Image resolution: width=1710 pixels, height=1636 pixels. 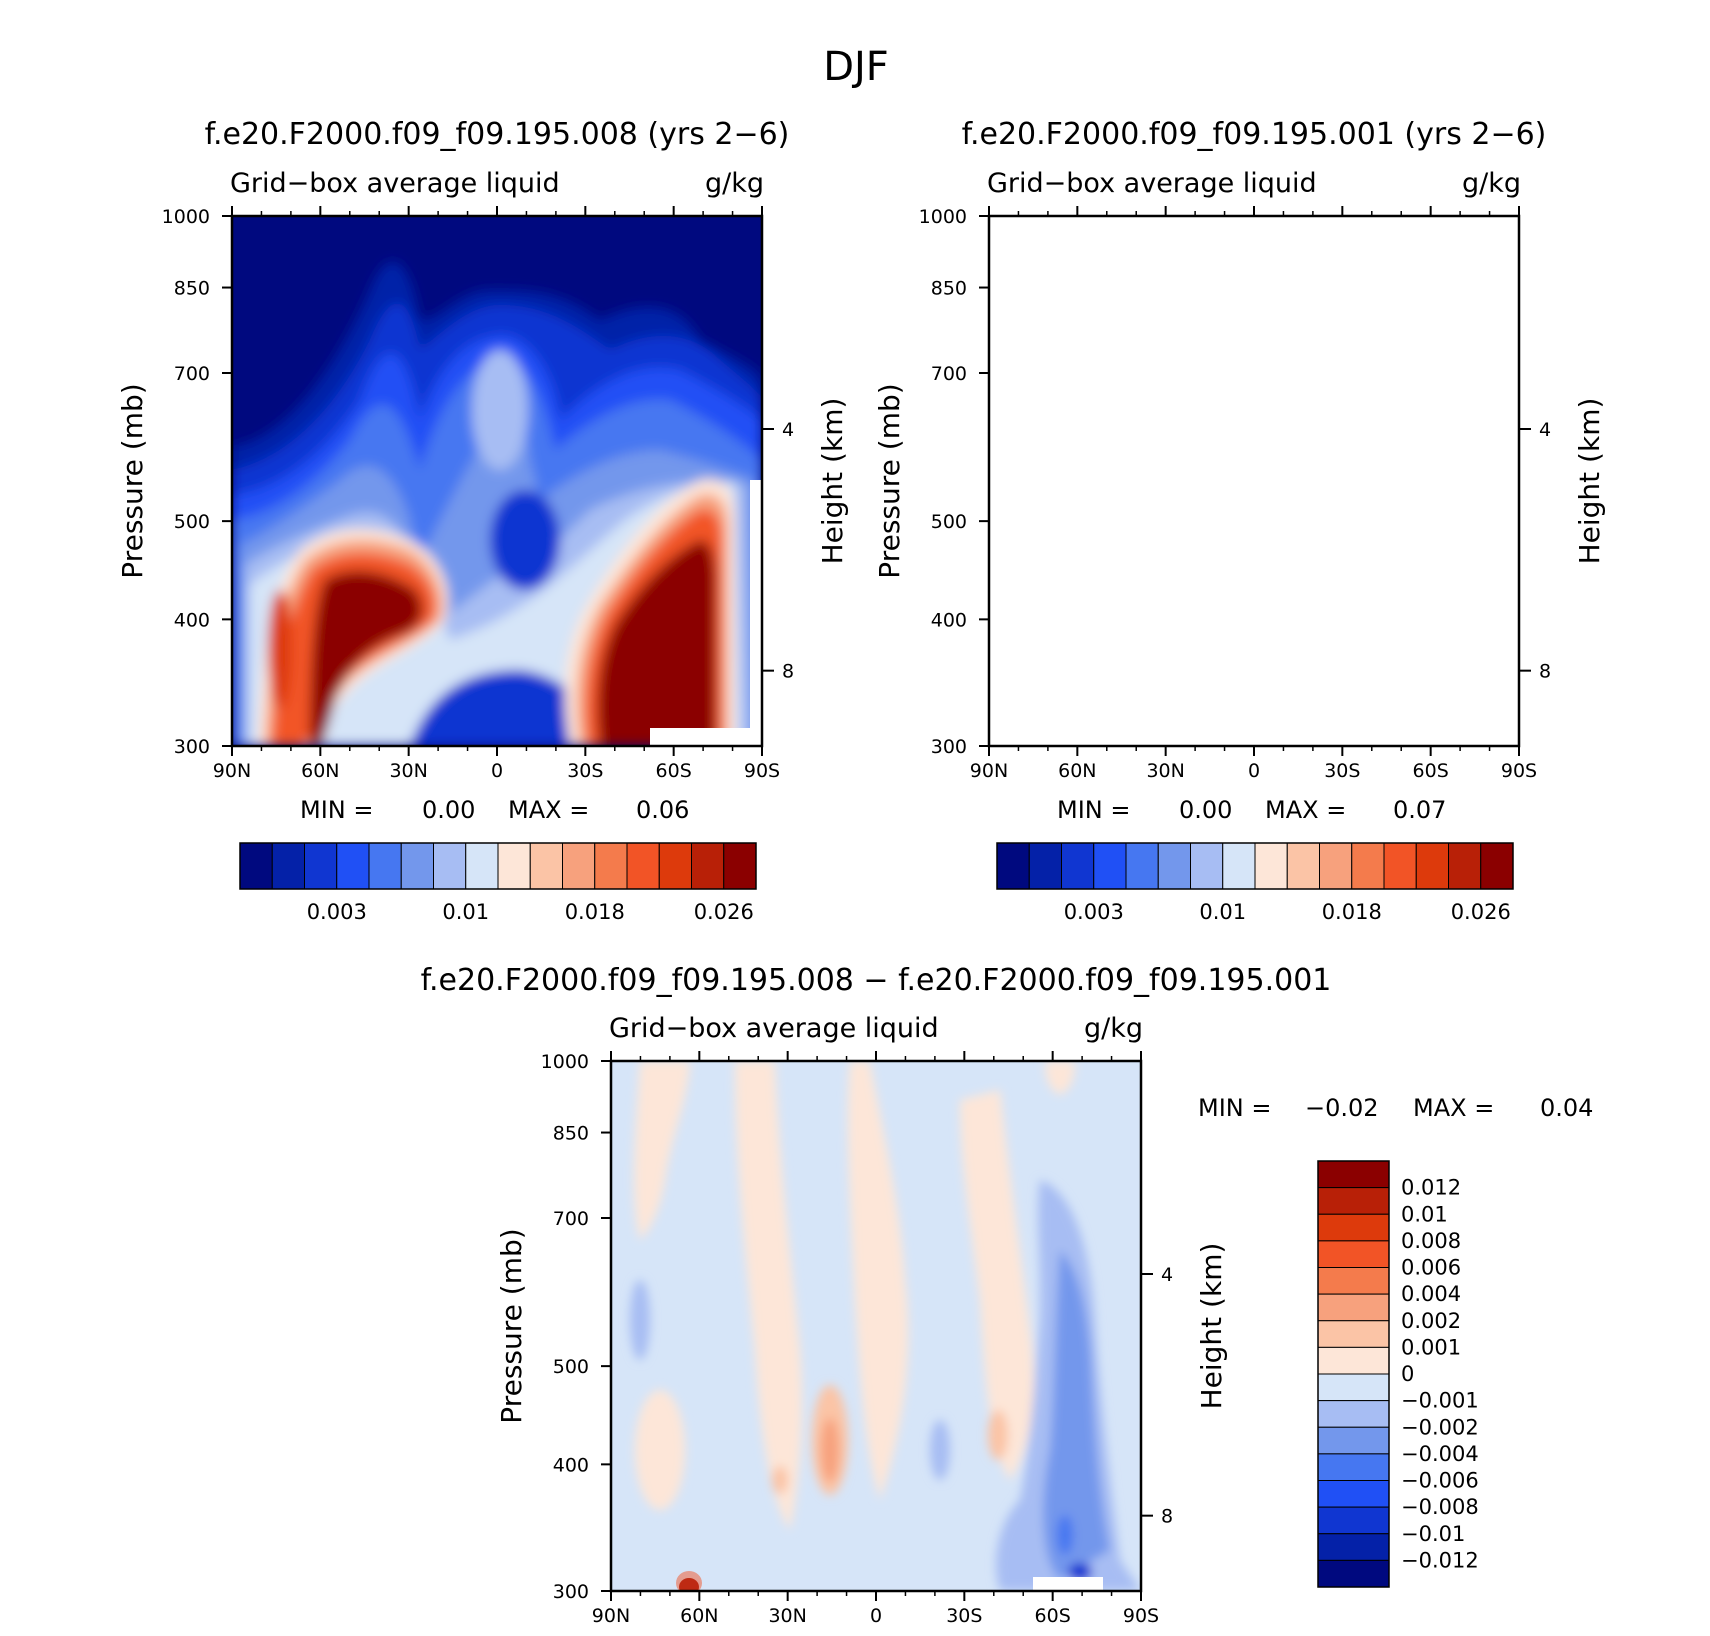 I want to click on panel-title: f.e20.F2000.f09_f09.195.001 (yrs 2−6), so click(x=1254, y=134).